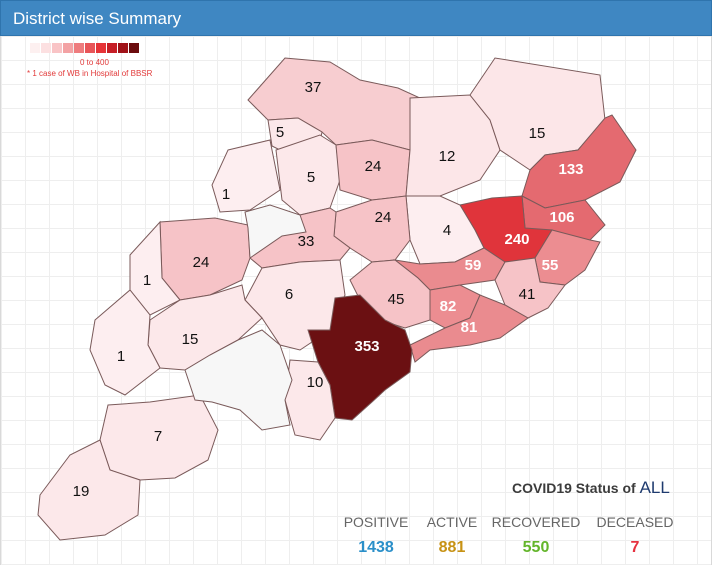 The image size is (718, 565). Describe the element at coordinates (97, 18) in the screenshot. I see `panel-title: District wise Summary` at that location.